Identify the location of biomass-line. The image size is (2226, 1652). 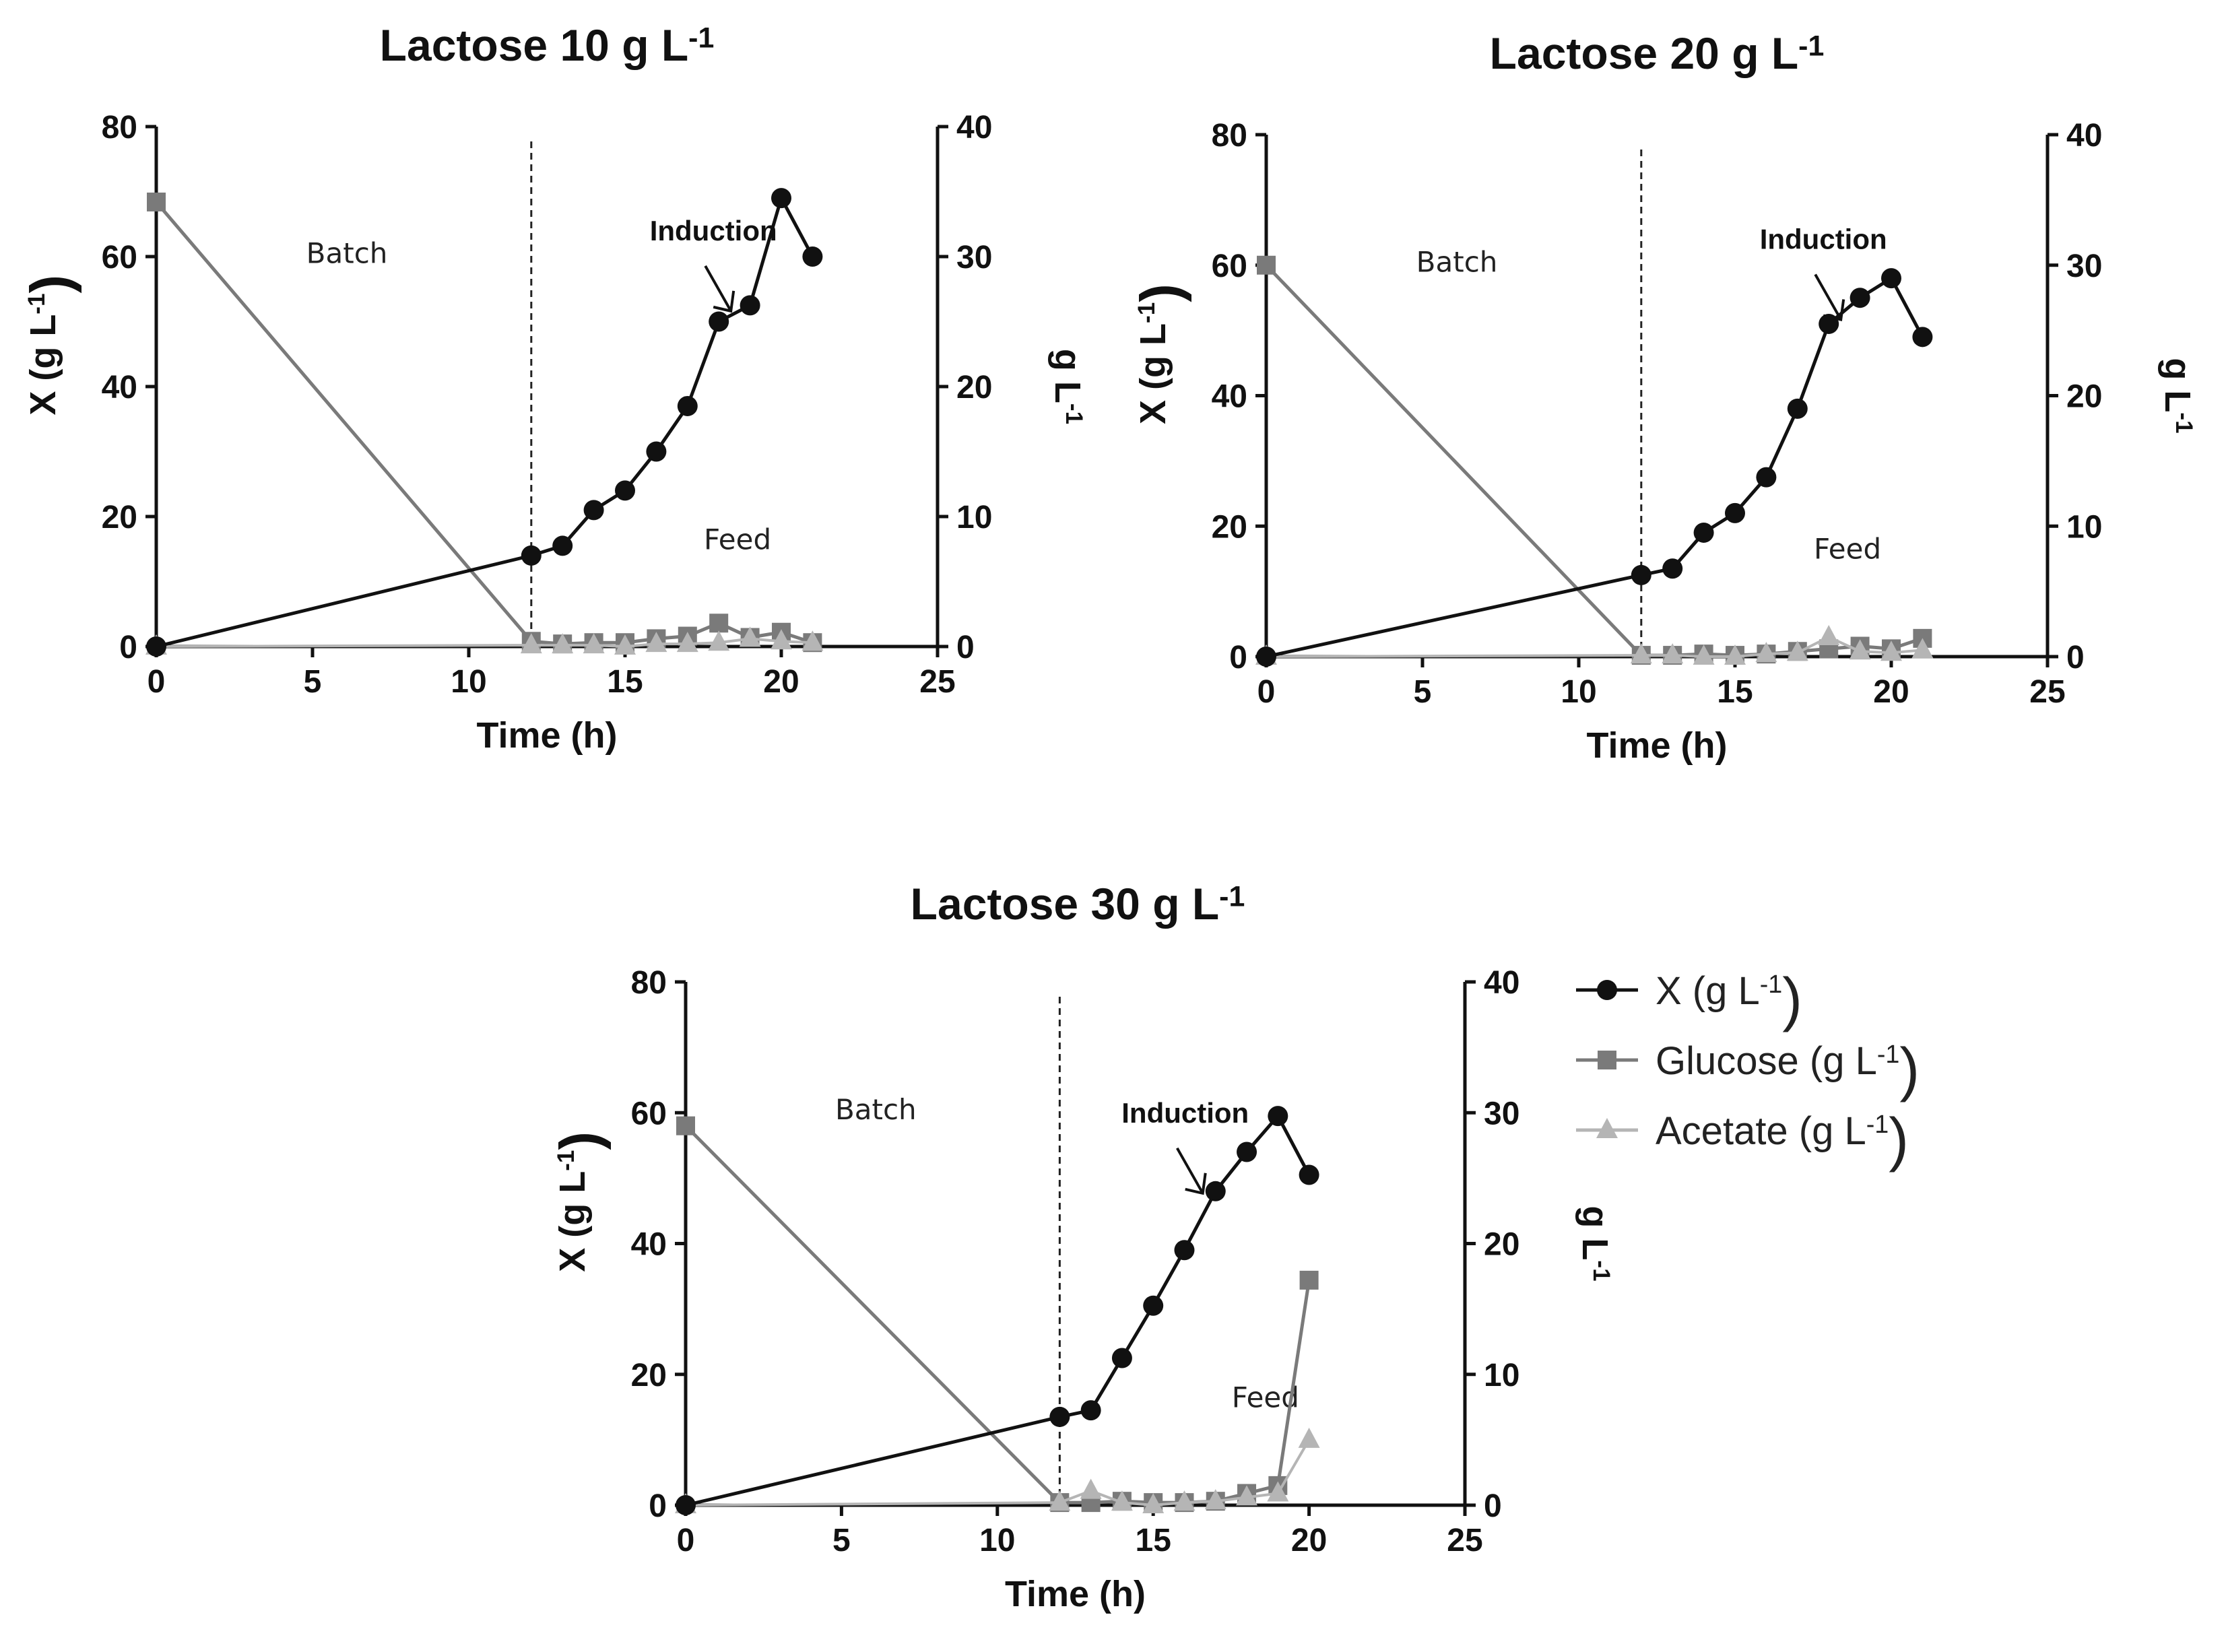
(998, 1310).